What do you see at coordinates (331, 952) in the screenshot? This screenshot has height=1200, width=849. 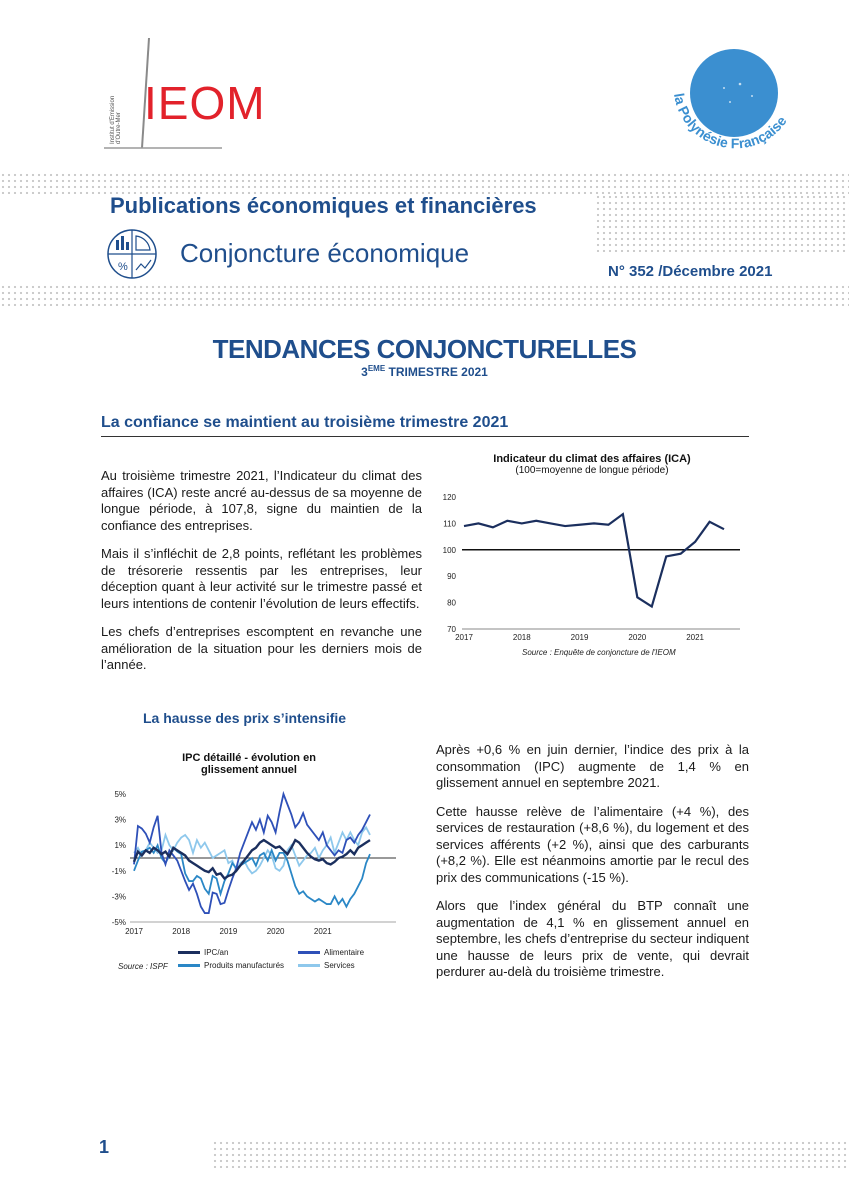 I see `legend-alimentaire: Alimentaire` at bounding box center [331, 952].